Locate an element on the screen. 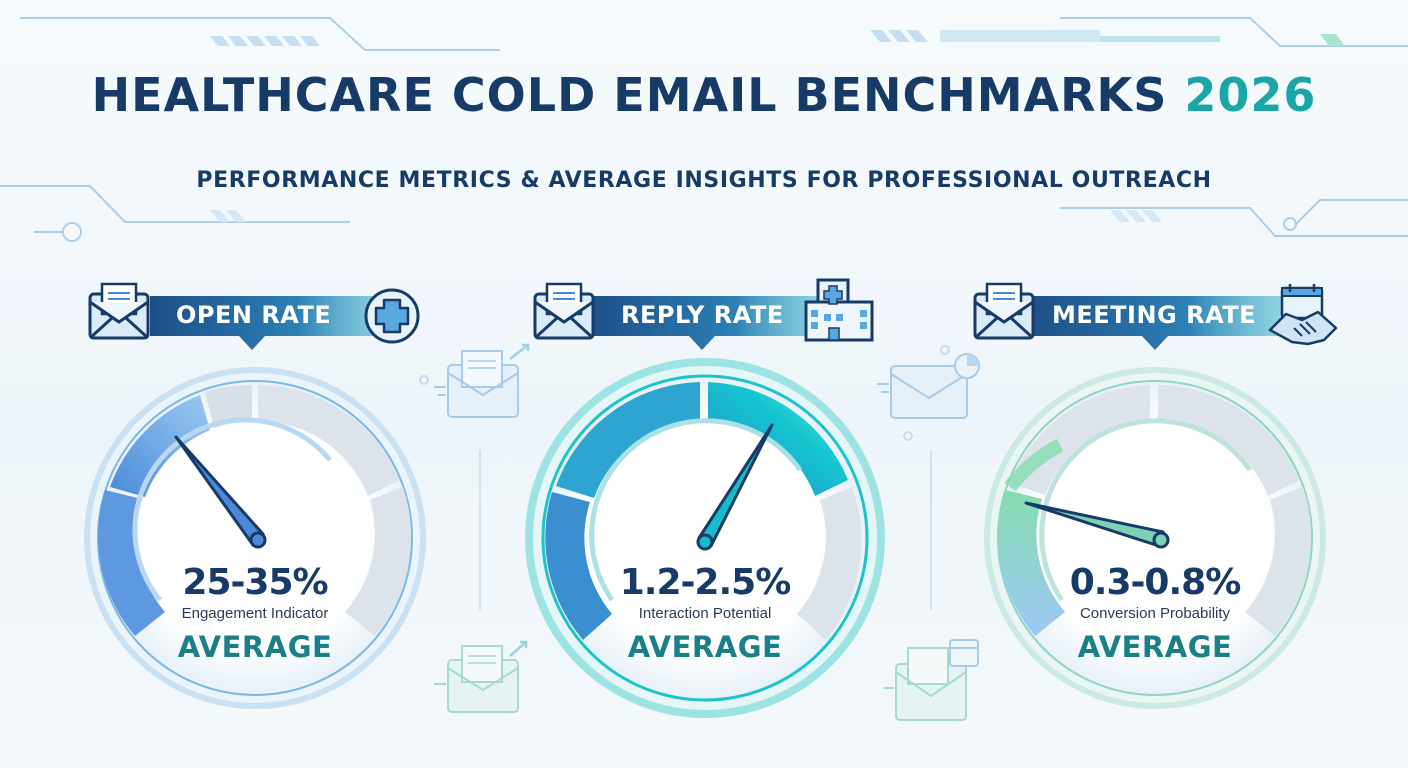  reply-rate-banner is located at coordinates (710, 323).